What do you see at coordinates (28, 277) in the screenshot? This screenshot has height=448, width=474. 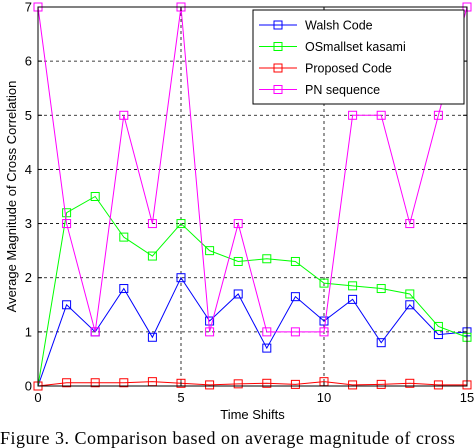 I see `y-tick-label: 2` at bounding box center [28, 277].